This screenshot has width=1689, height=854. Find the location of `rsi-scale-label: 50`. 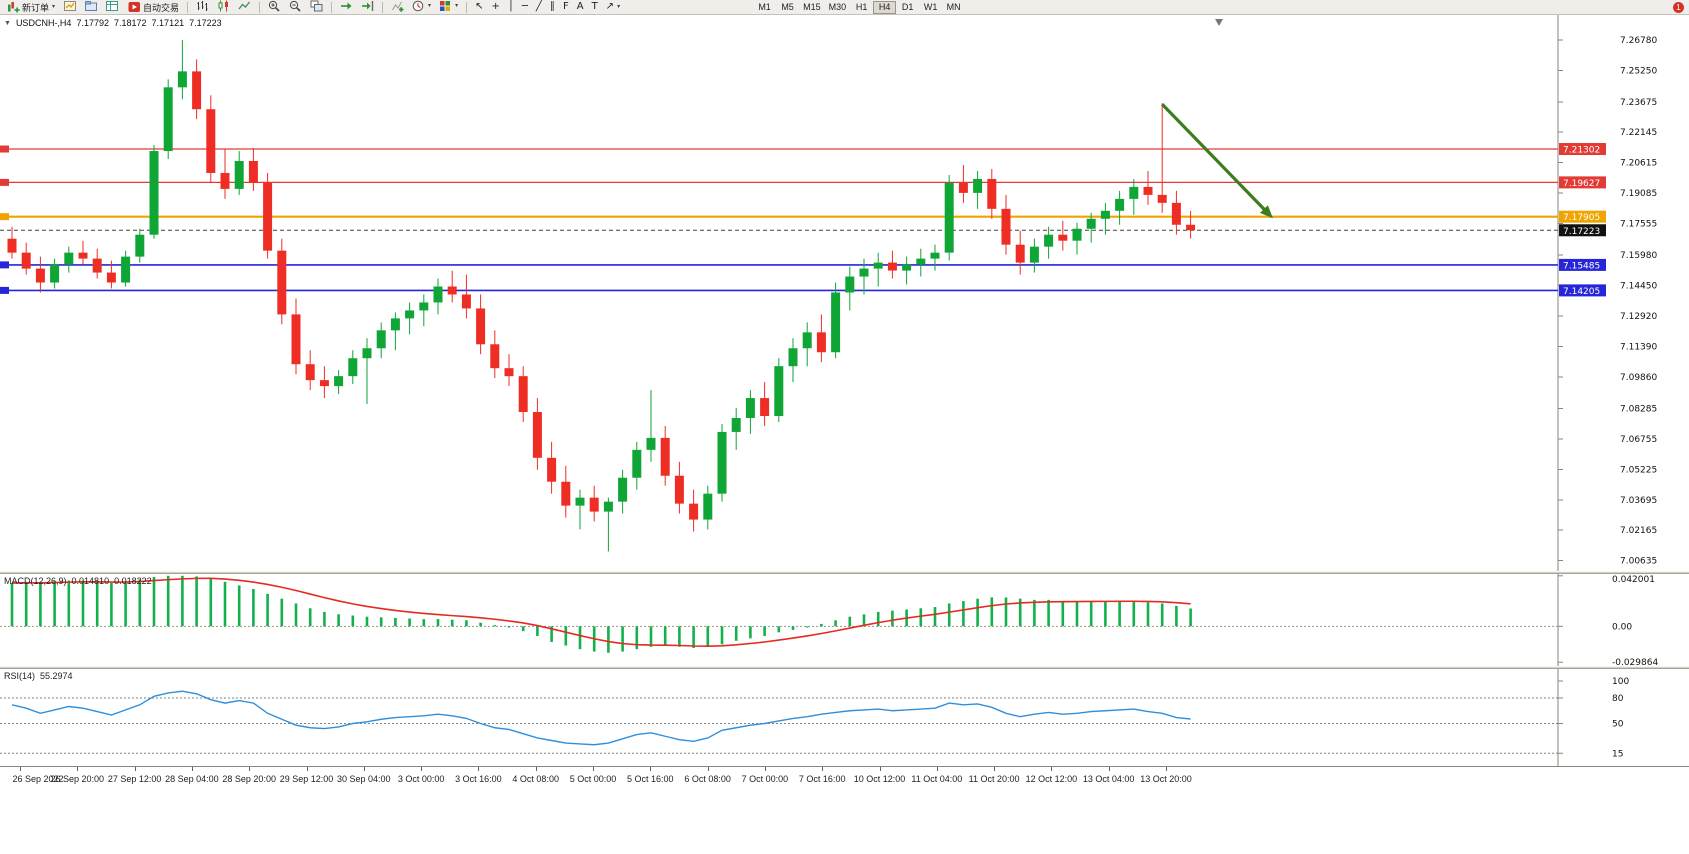

rsi-scale-label: 50 is located at coordinates (1618, 725).